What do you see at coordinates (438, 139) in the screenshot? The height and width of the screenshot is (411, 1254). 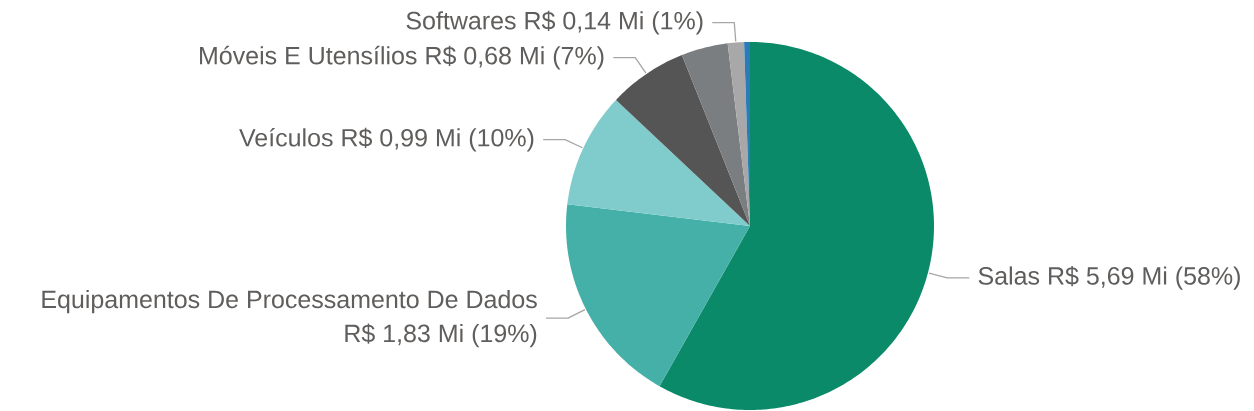 I see `data-label: R$ 0,99 Mi (10%)` at bounding box center [438, 139].